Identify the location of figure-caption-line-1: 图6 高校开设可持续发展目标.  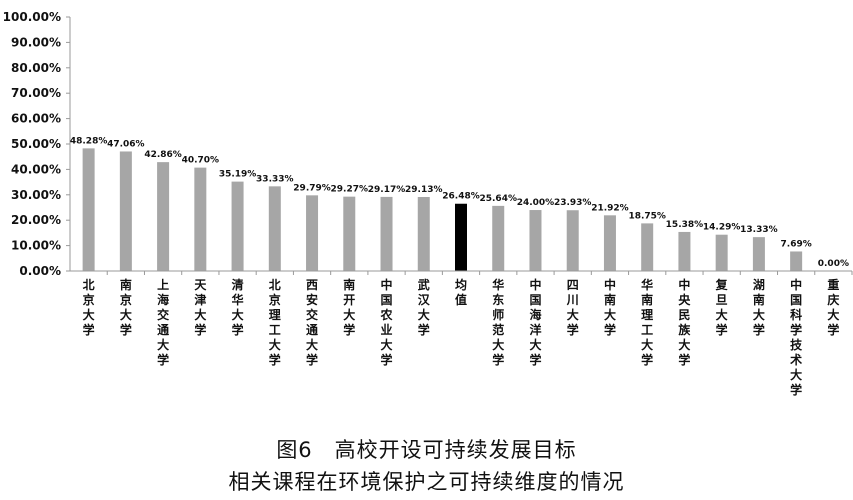
(426, 450).